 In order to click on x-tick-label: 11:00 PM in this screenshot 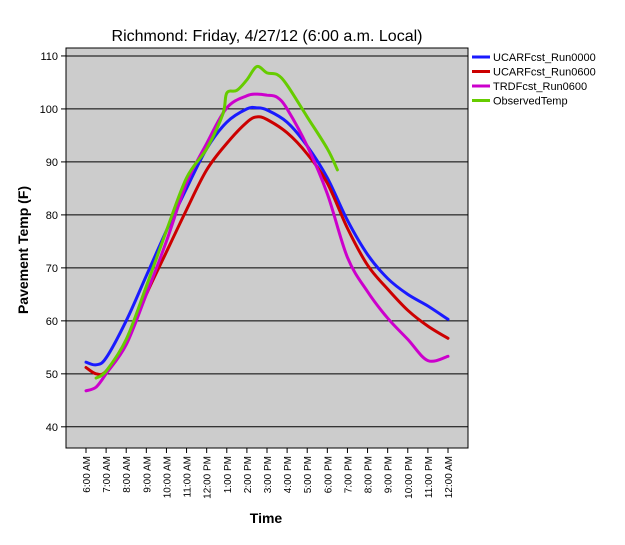, I will do `click(429, 477)`.